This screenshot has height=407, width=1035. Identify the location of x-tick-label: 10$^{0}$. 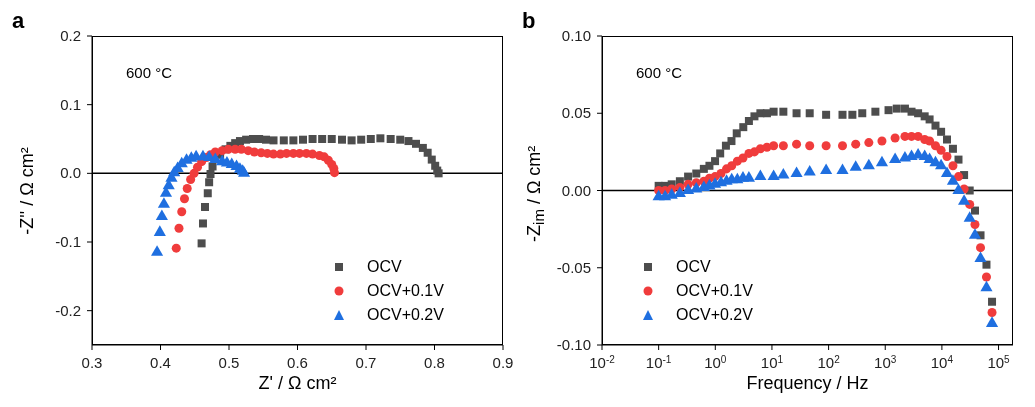
(715, 362).